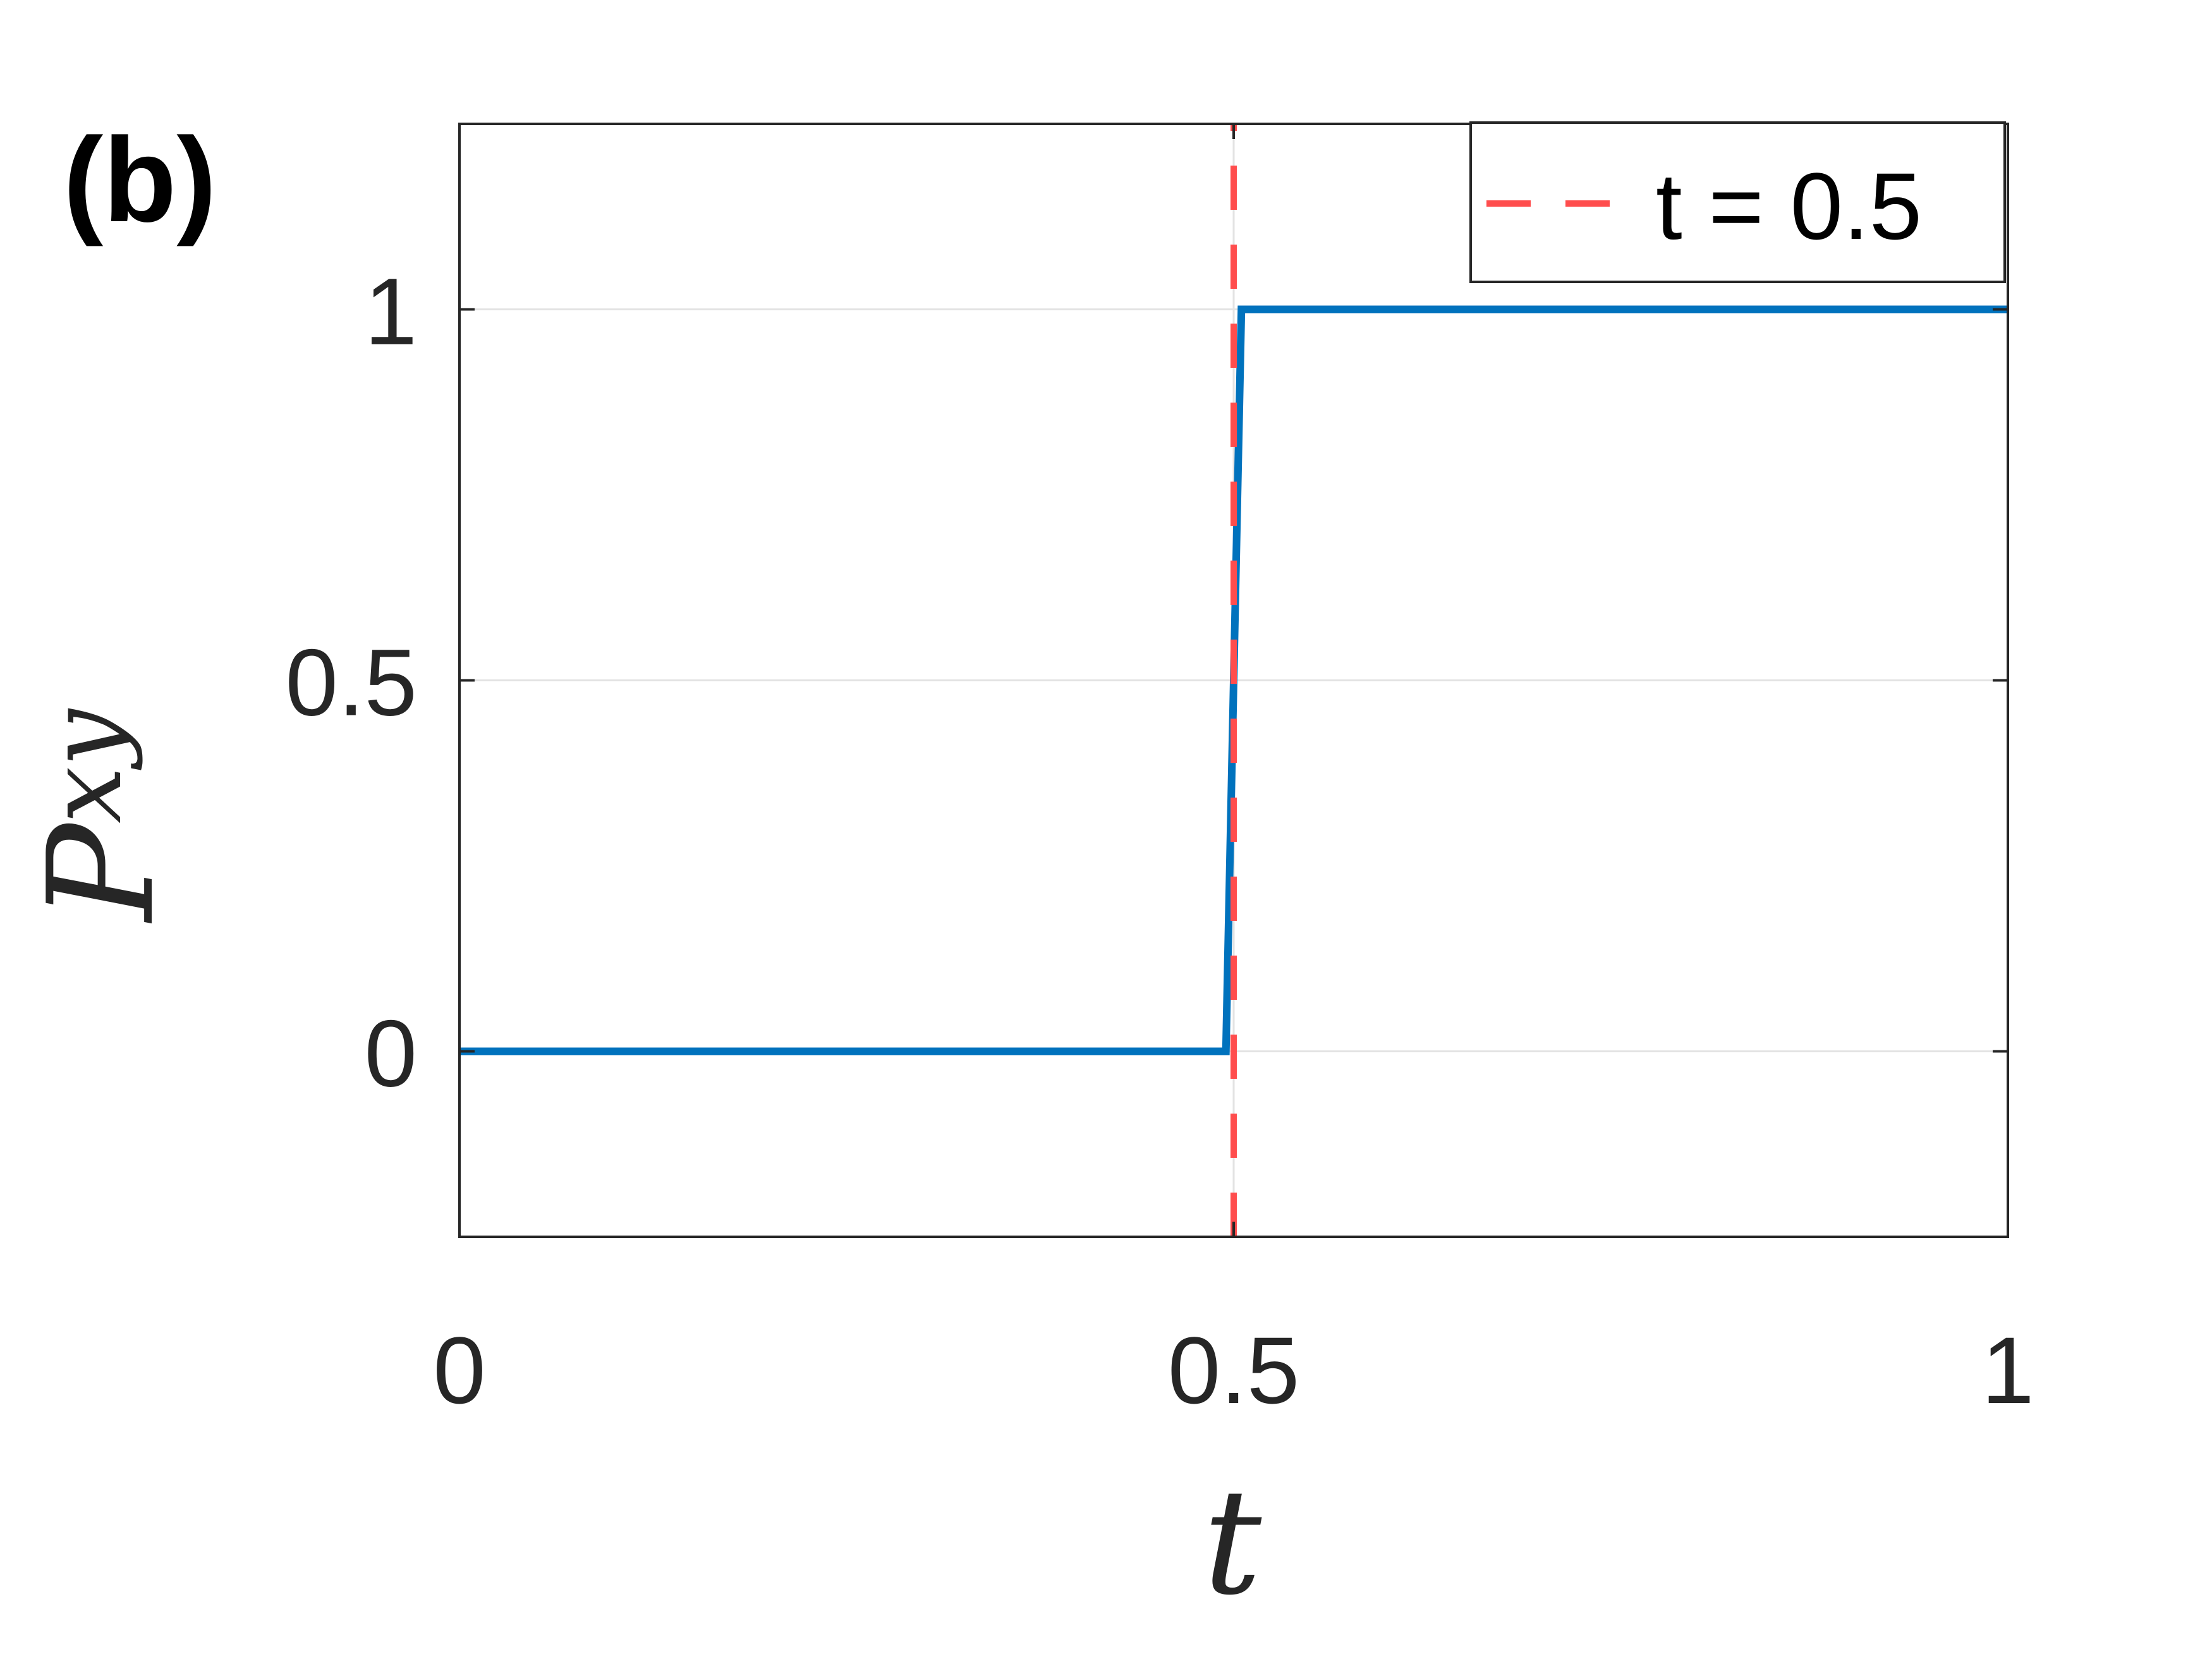 This screenshot has height=1659, width=2212. I want to click on legend-box, so click(1737, 202).